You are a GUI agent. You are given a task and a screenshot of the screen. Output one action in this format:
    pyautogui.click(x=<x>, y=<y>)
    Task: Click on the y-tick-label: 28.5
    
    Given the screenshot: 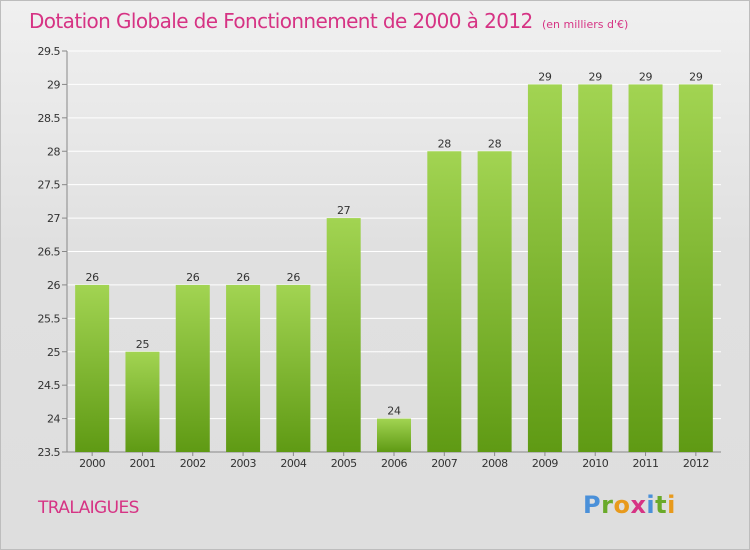 What is the action you would take?
    pyautogui.click(x=49, y=118)
    